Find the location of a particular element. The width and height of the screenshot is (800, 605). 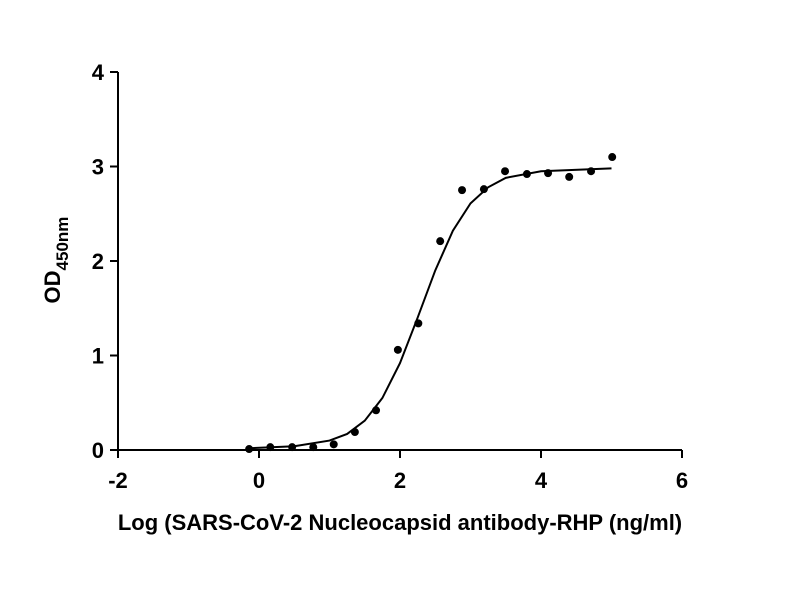

x-tick-label: 2 is located at coordinates (400, 480).